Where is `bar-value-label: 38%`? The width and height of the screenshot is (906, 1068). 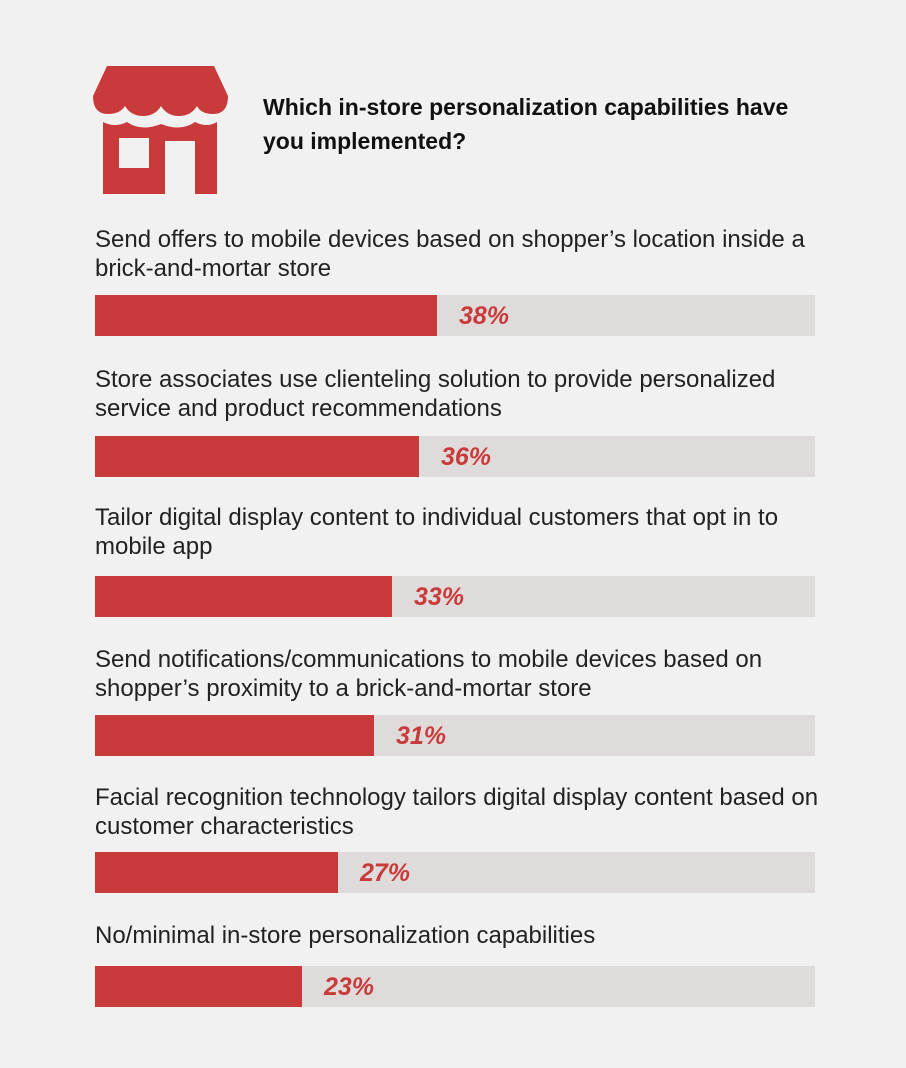 bar-value-label: 38% is located at coordinates (484, 316).